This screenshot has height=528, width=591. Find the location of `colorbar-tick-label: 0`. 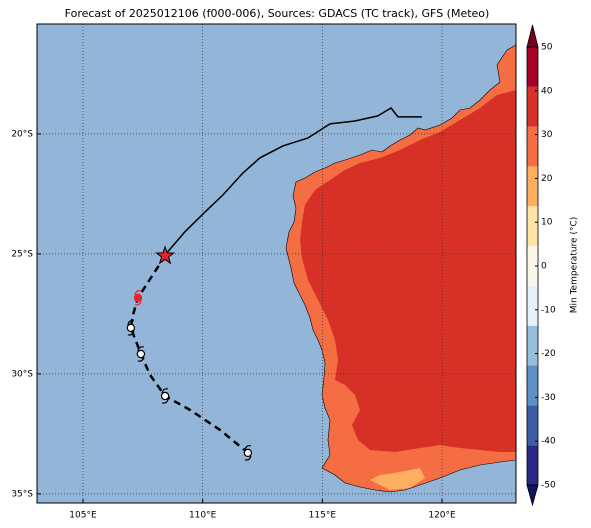

colorbar-tick-label: 0 is located at coordinates (544, 267).